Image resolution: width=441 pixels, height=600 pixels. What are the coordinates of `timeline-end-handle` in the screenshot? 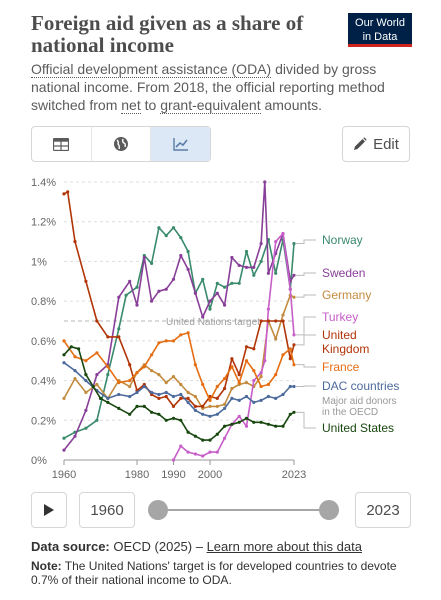 It's located at (329, 510).